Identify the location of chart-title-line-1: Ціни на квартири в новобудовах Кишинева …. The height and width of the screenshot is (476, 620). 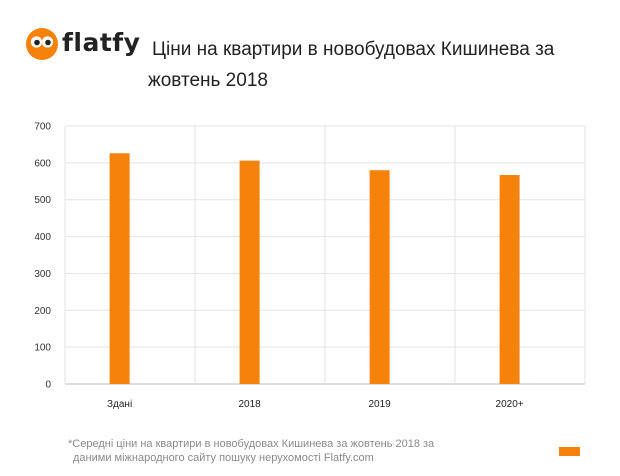
(353, 49).